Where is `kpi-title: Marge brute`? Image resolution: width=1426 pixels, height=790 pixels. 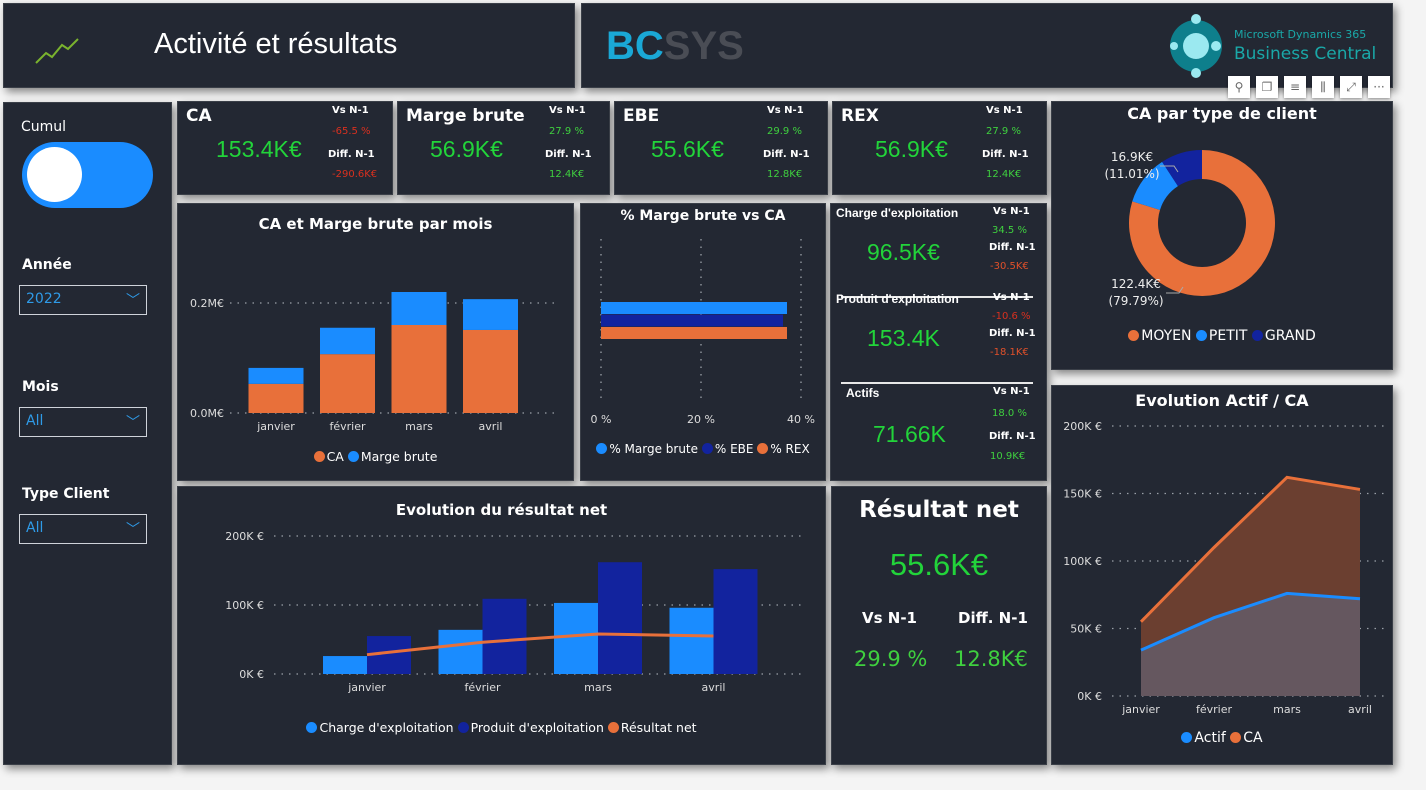 kpi-title: Marge brute is located at coordinates (465, 116).